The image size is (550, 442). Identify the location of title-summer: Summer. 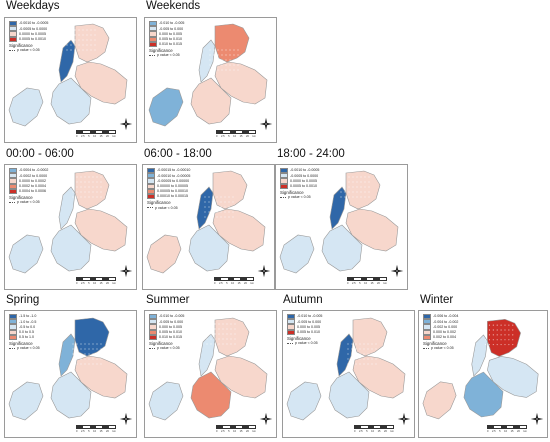
(168, 300).